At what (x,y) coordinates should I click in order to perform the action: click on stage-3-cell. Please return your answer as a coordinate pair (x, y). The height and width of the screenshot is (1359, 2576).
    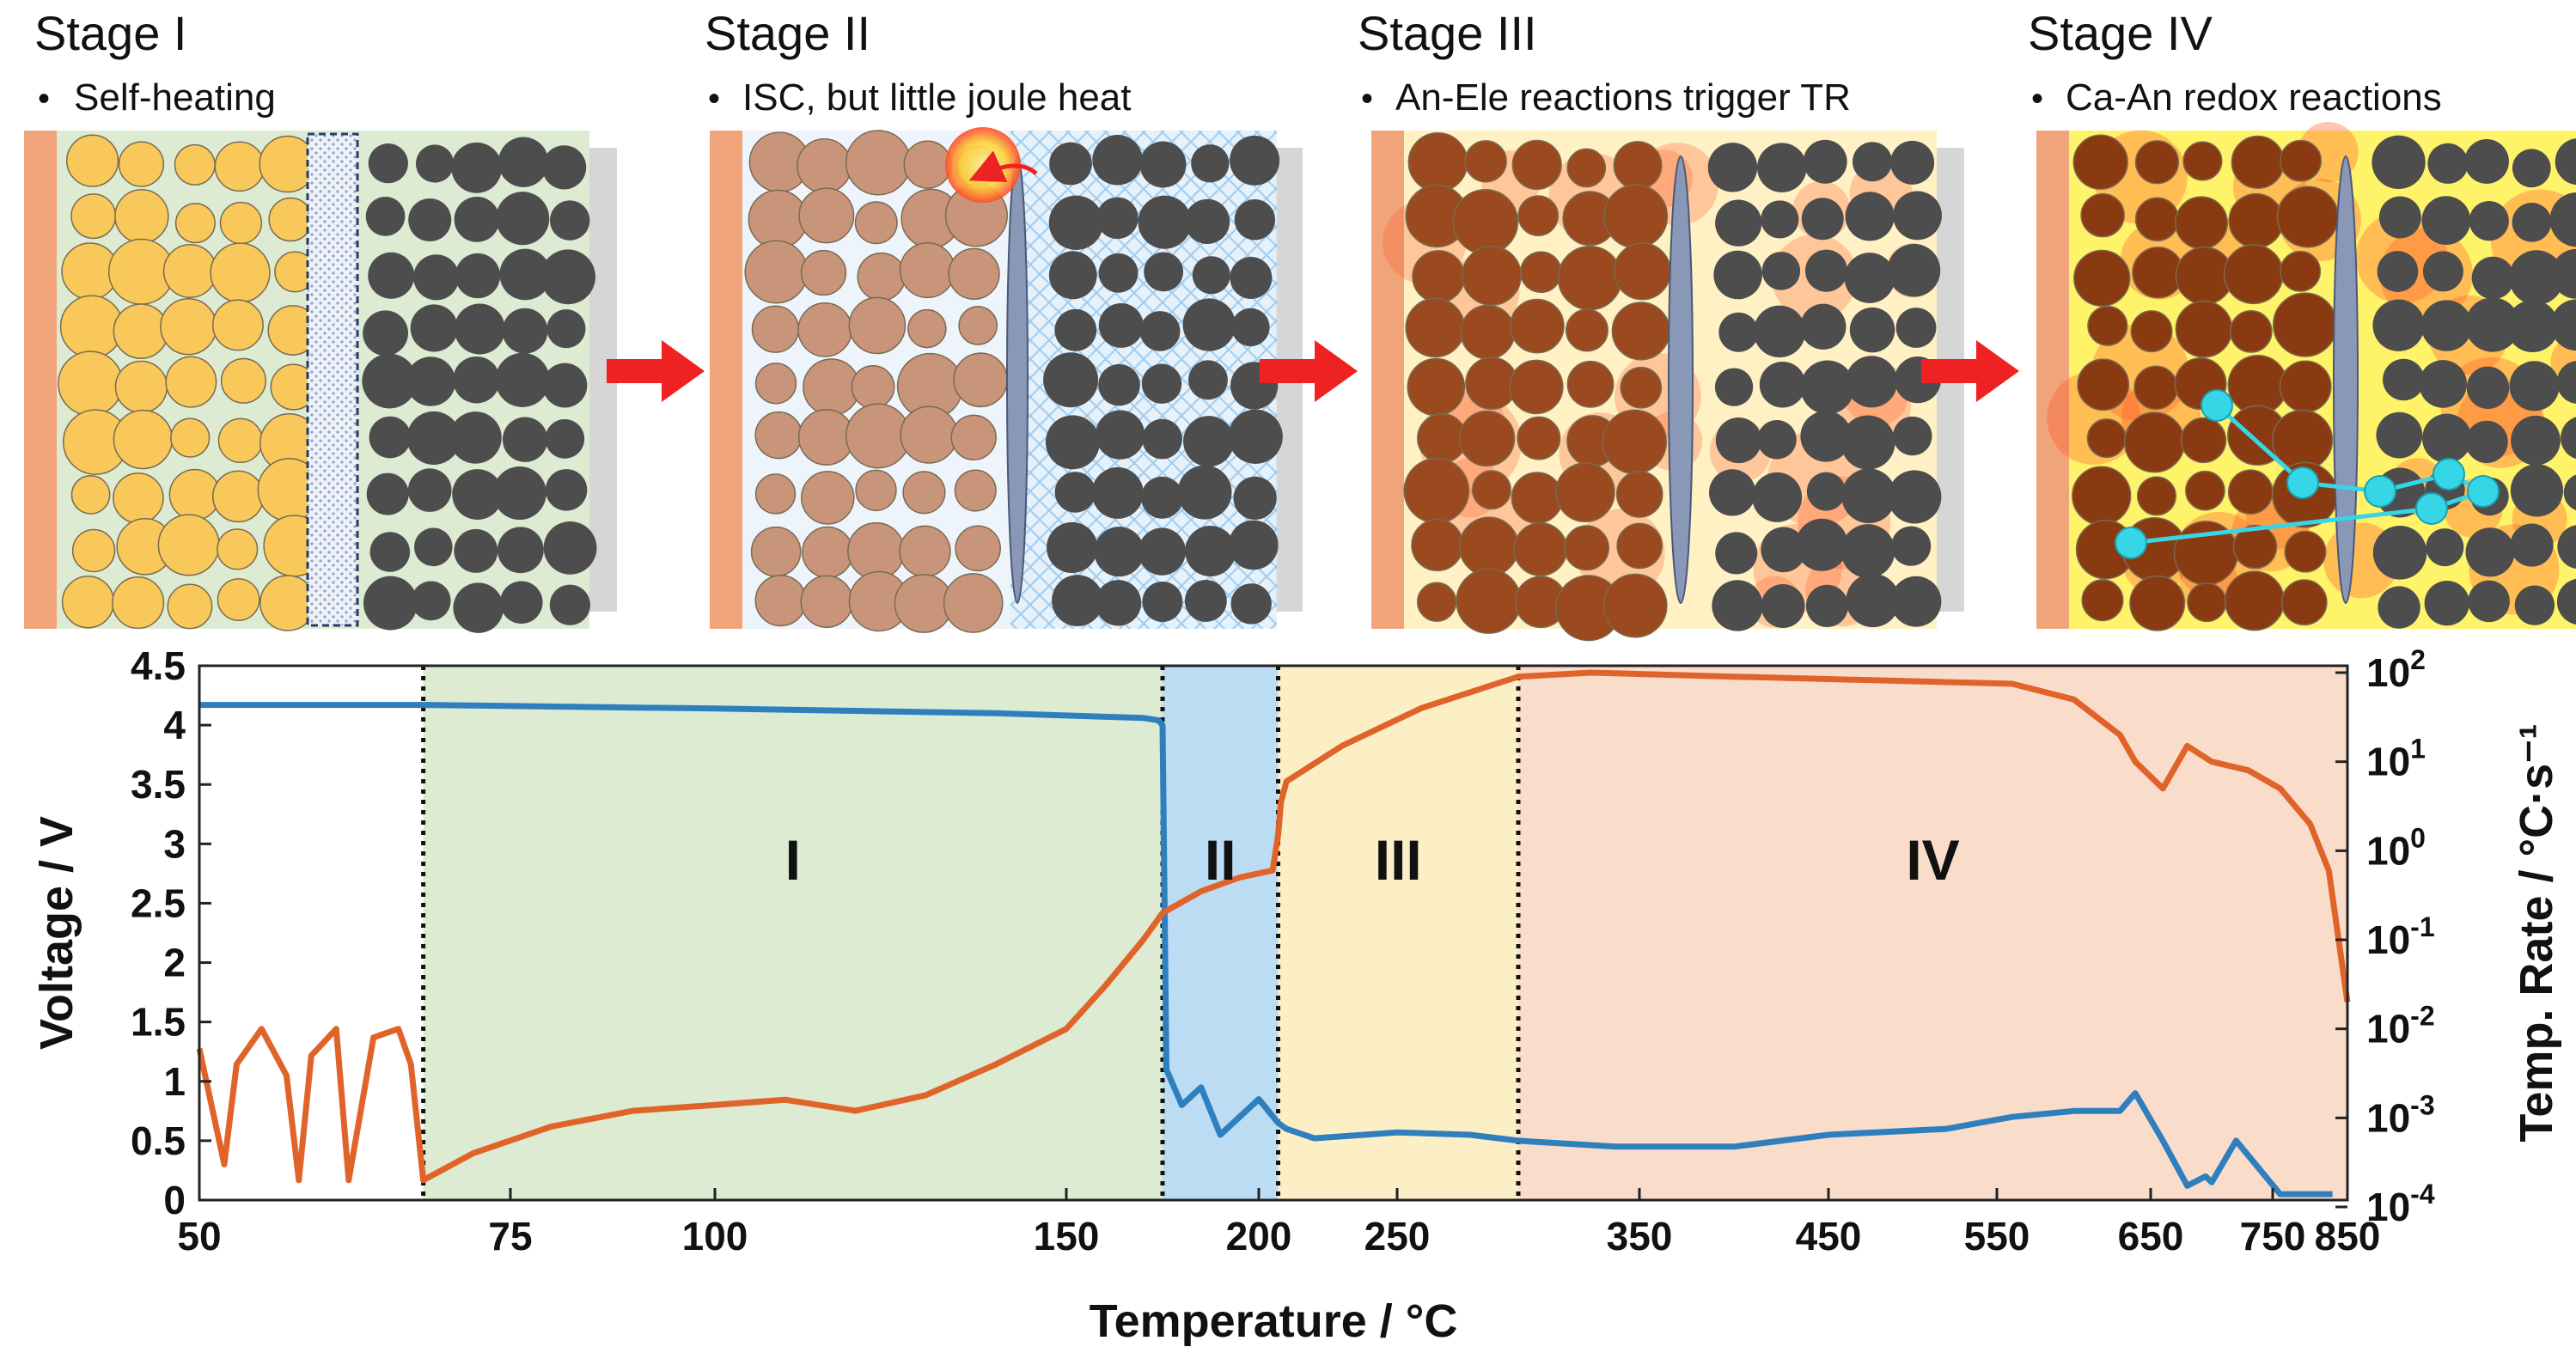
    Looking at the image, I should click on (1667, 387).